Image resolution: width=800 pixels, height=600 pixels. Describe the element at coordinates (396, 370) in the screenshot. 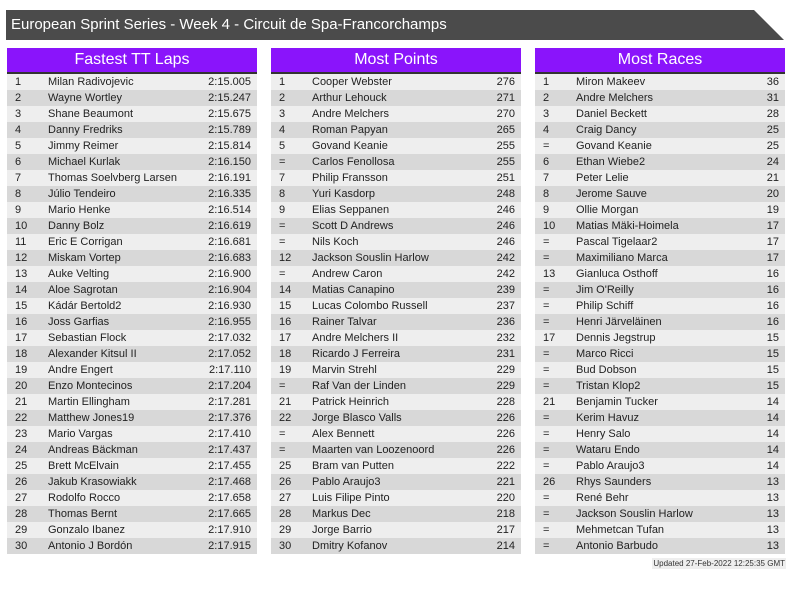

I see `table-row: 19 Marvin Strehl 229` at that location.